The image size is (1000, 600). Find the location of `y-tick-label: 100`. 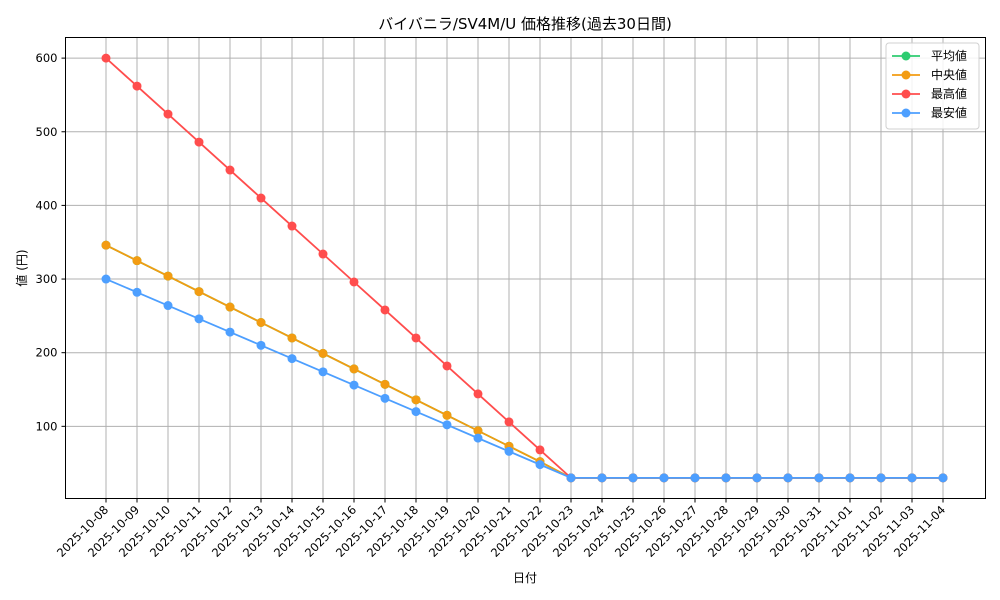

y-tick-label: 100 is located at coordinates (47, 426).